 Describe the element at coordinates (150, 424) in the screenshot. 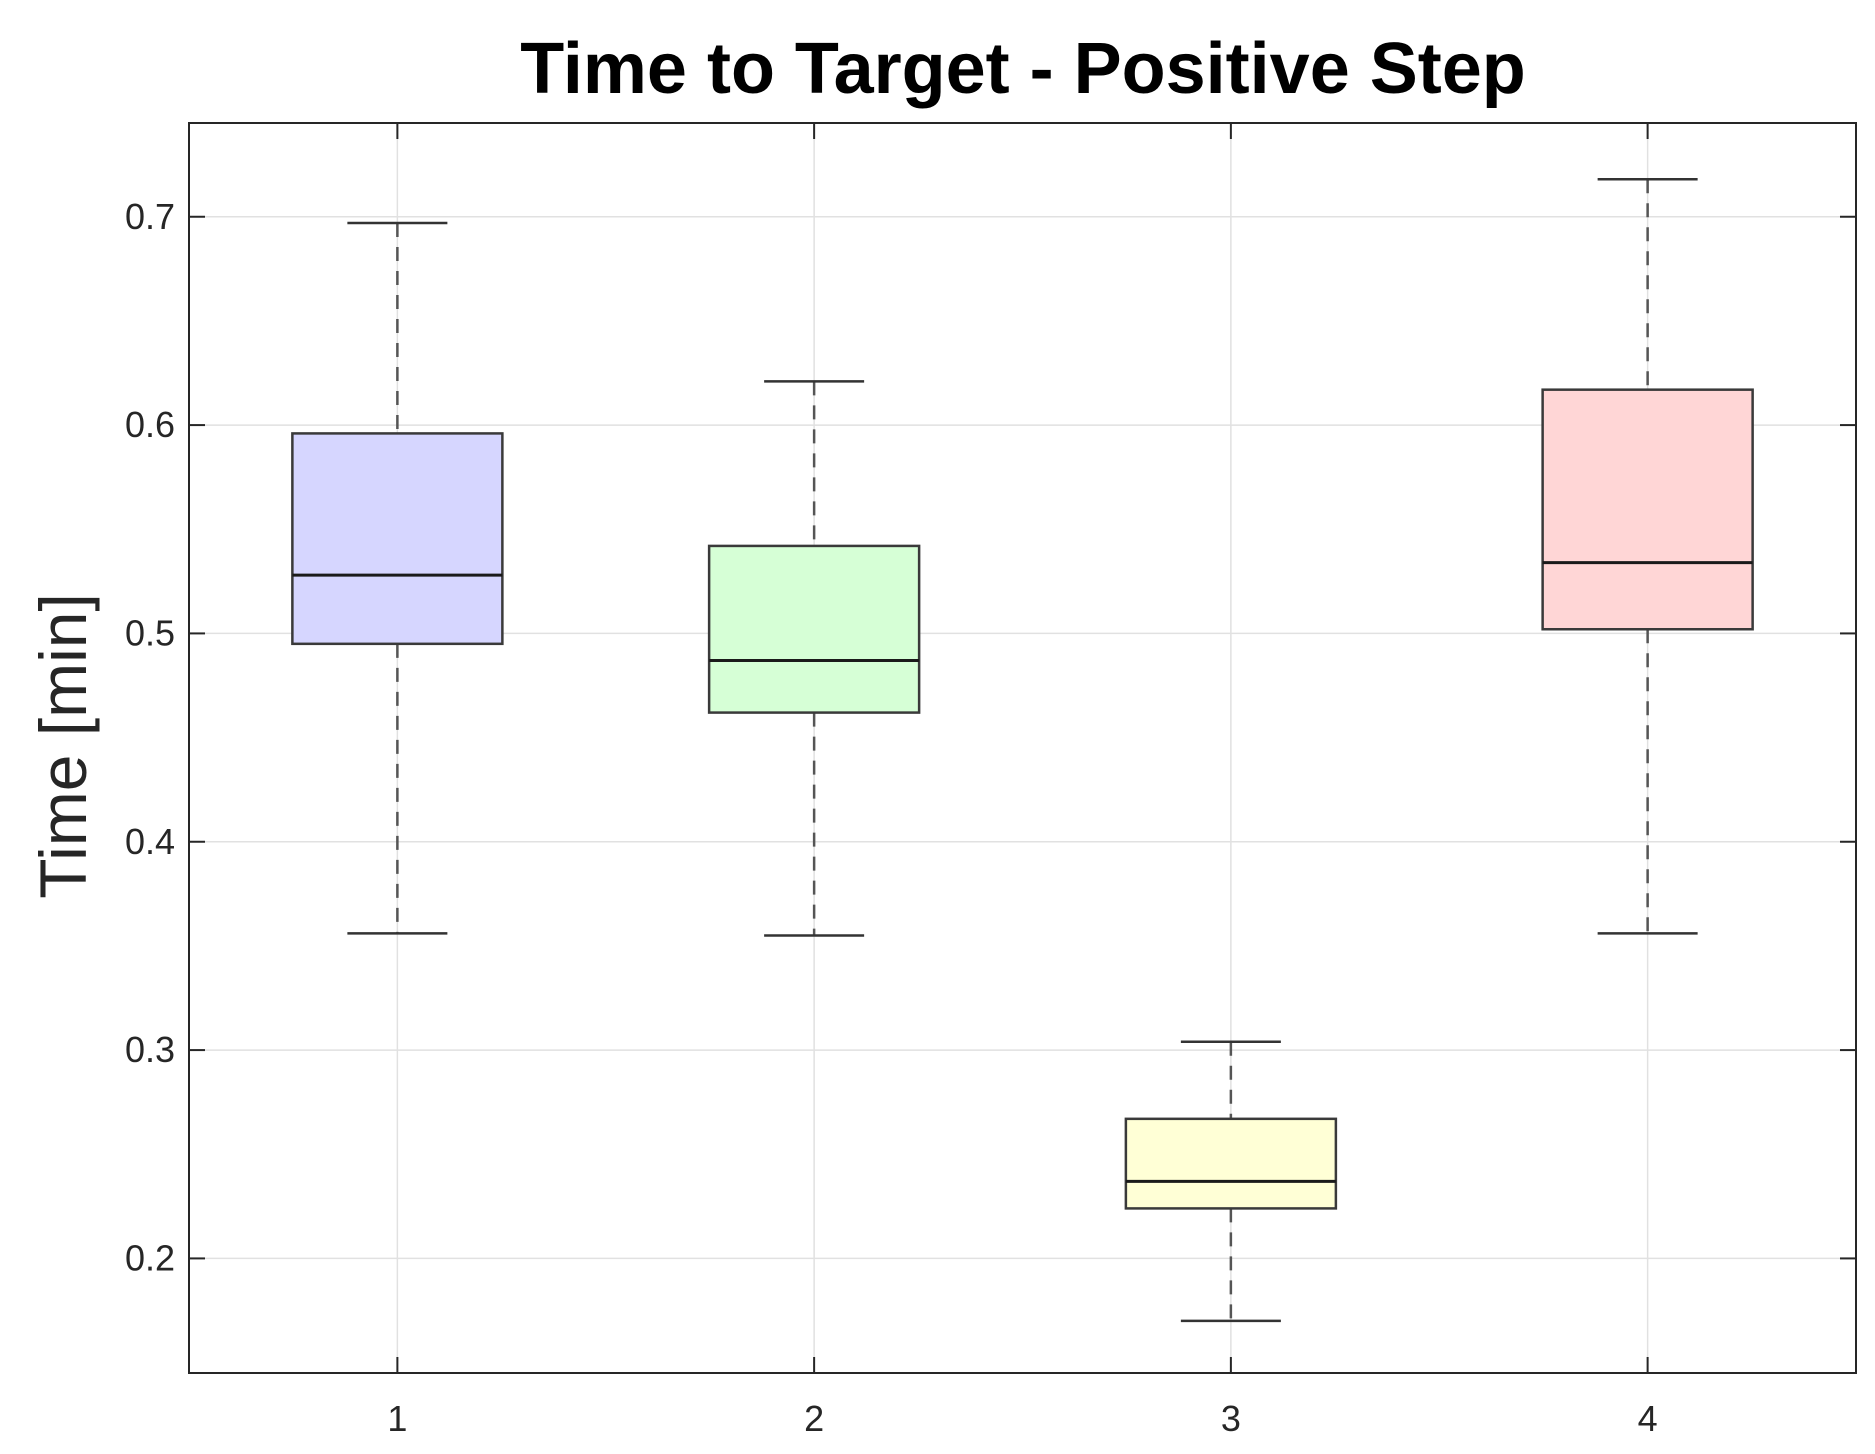

I see `y-tick-label: 0.6` at that location.